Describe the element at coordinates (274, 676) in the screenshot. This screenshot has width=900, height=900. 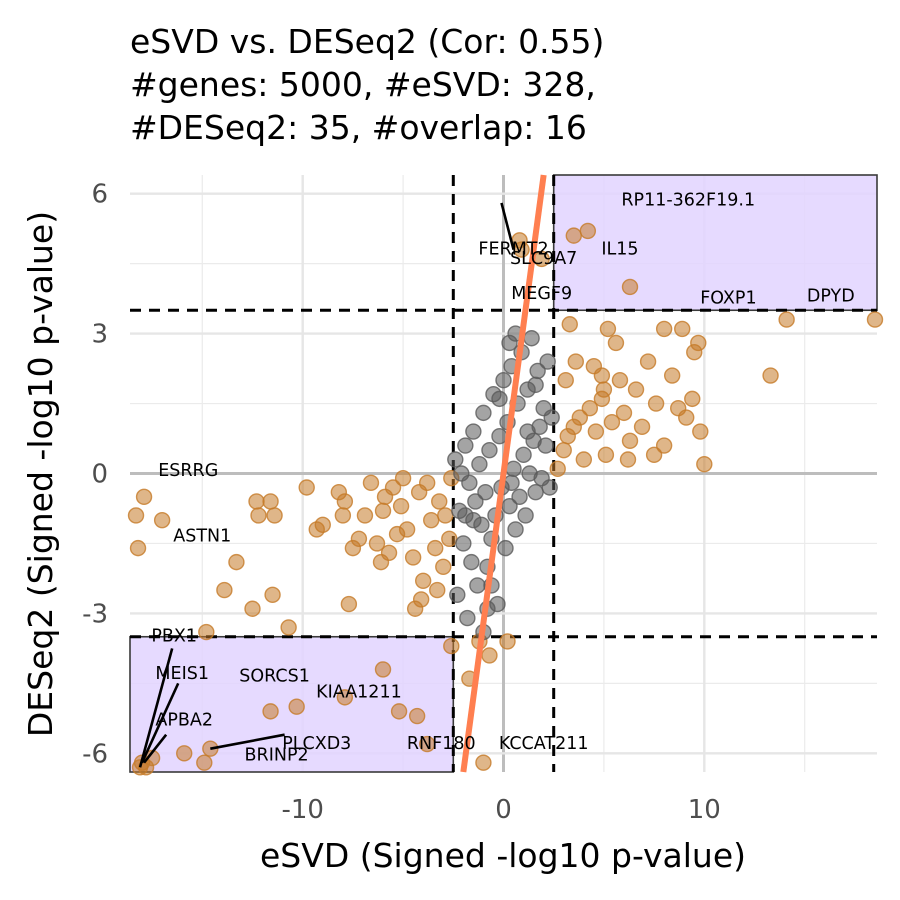
I see `gene-label: SORCS1` at that location.